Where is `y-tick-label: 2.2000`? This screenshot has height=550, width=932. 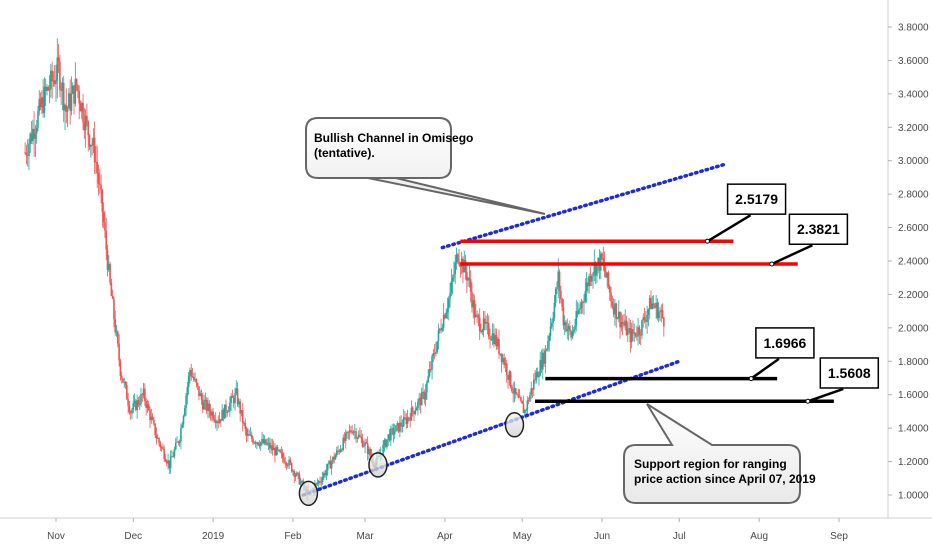
y-tick-label: 2.2000 is located at coordinates (913, 295).